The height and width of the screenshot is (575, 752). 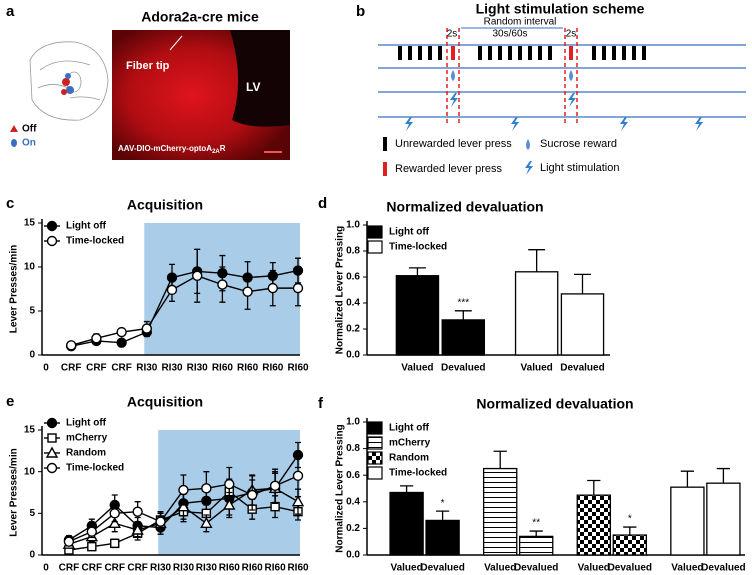 I want to click on pointer, so click(x=176, y=43).